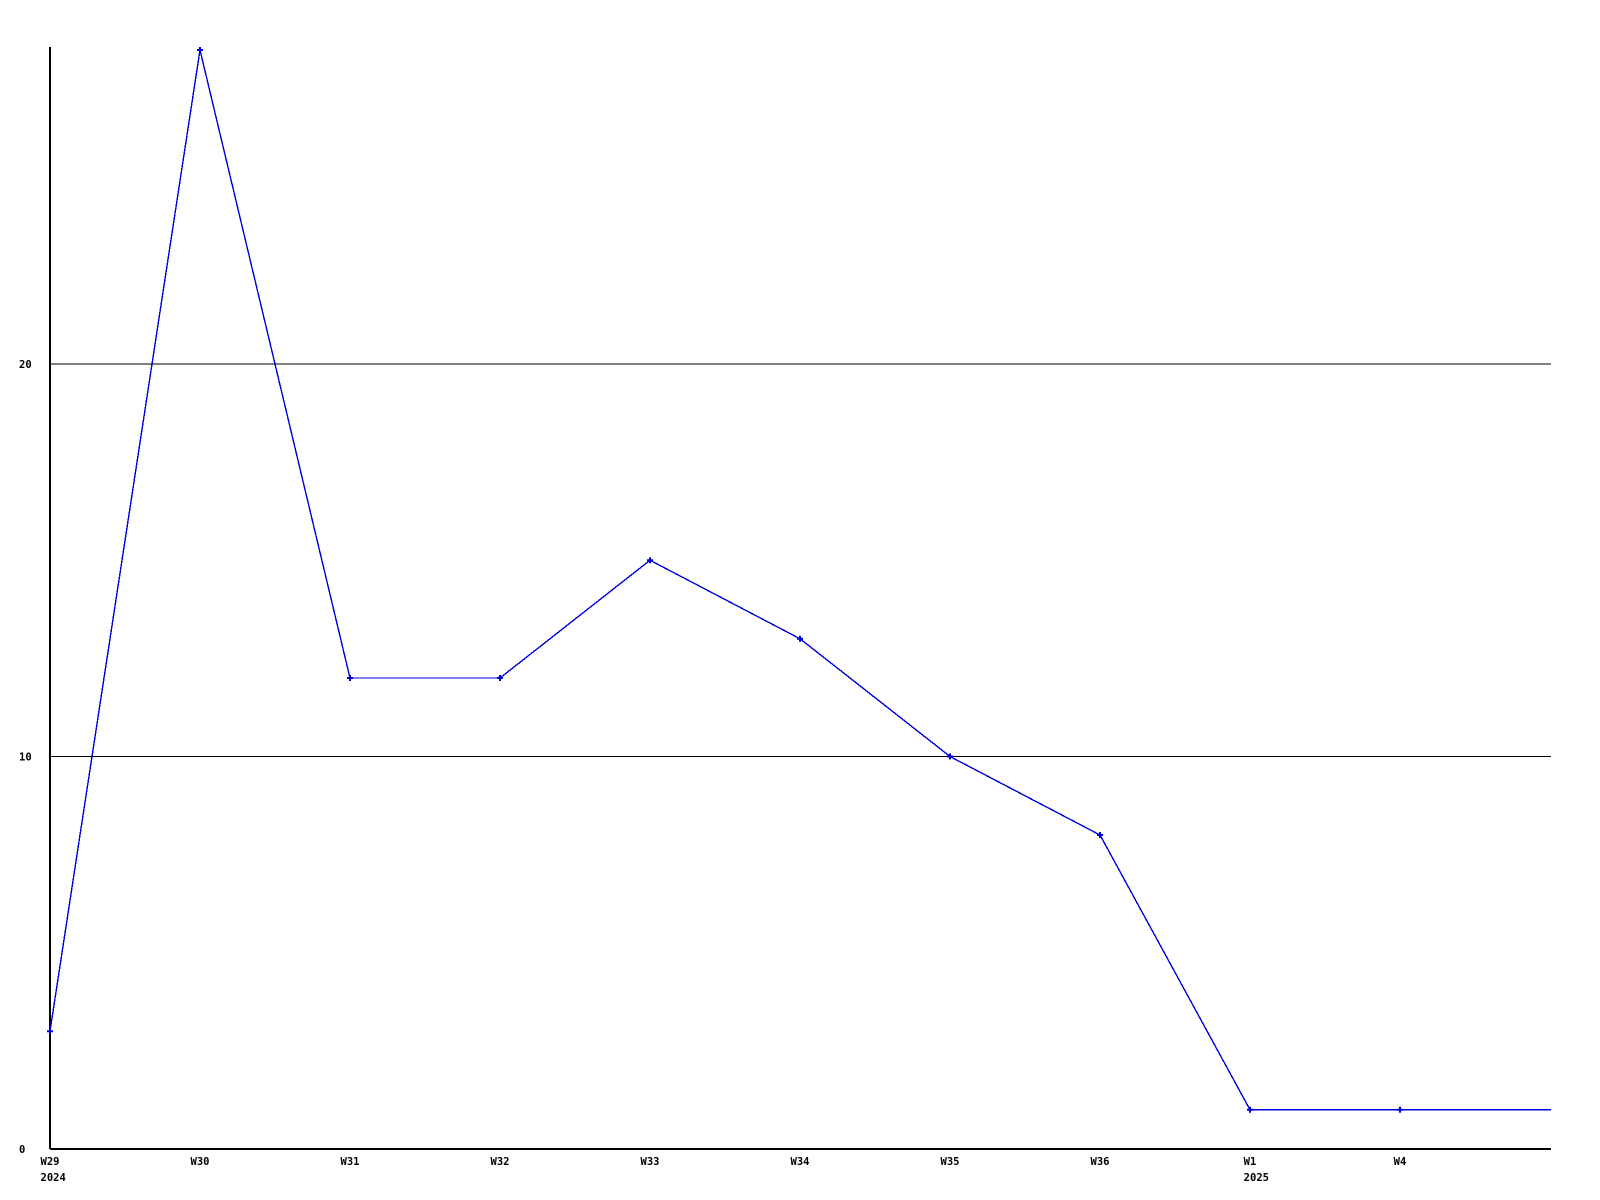 The width and height of the screenshot is (1600, 1200). Describe the element at coordinates (1100, 1162) in the screenshot. I see `x-tick-label: W36` at that location.